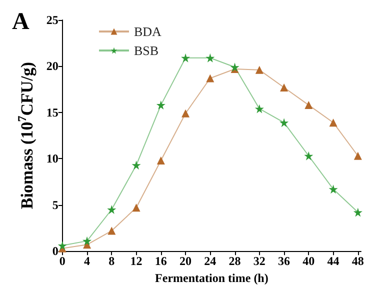 Image resolution: width=383 pixels, height=297 pixels. Describe the element at coordinates (146, 50) in the screenshot. I see `legend-label: BSB` at that location.